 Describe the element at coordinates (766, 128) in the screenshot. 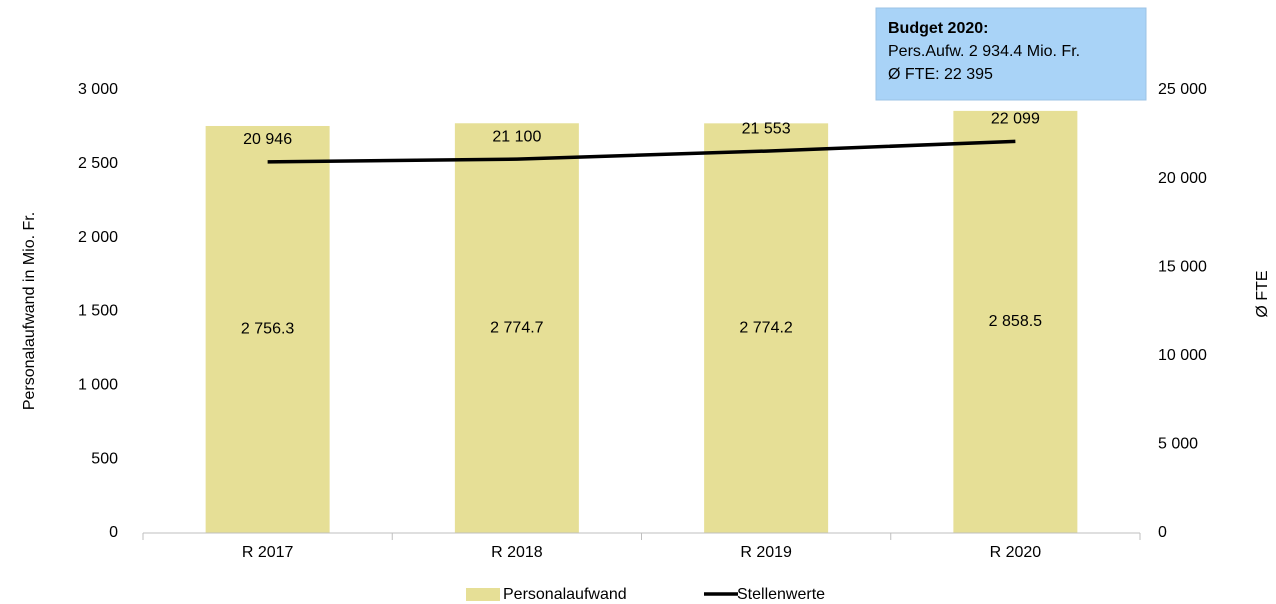

I see `line-value-label: 21 553` at that location.